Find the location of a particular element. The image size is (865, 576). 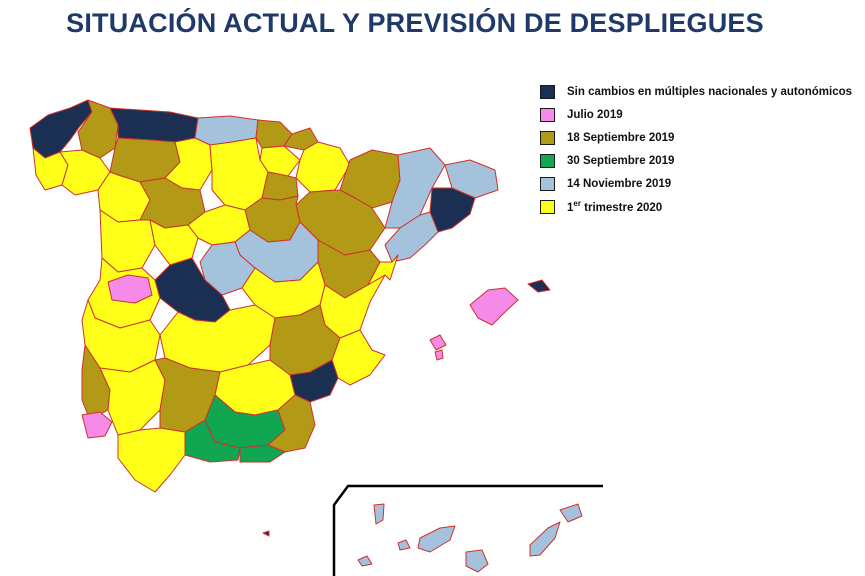

legend-label: Julio 2019 is located at coordinates (595, 114).